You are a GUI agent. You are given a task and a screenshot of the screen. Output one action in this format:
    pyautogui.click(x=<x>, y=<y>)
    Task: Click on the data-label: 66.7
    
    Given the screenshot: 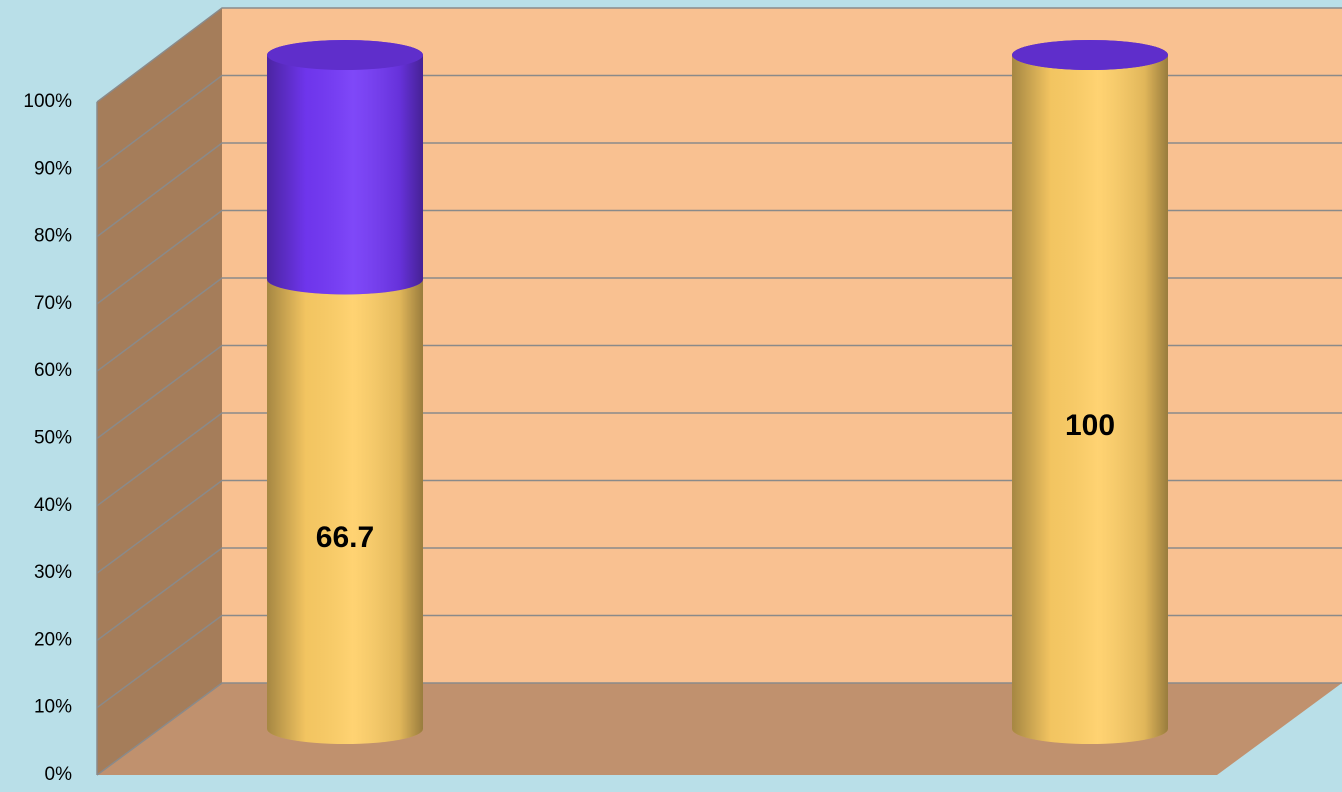 What is the action you would take?
    pyautogui.click(x=345, y=537)
    